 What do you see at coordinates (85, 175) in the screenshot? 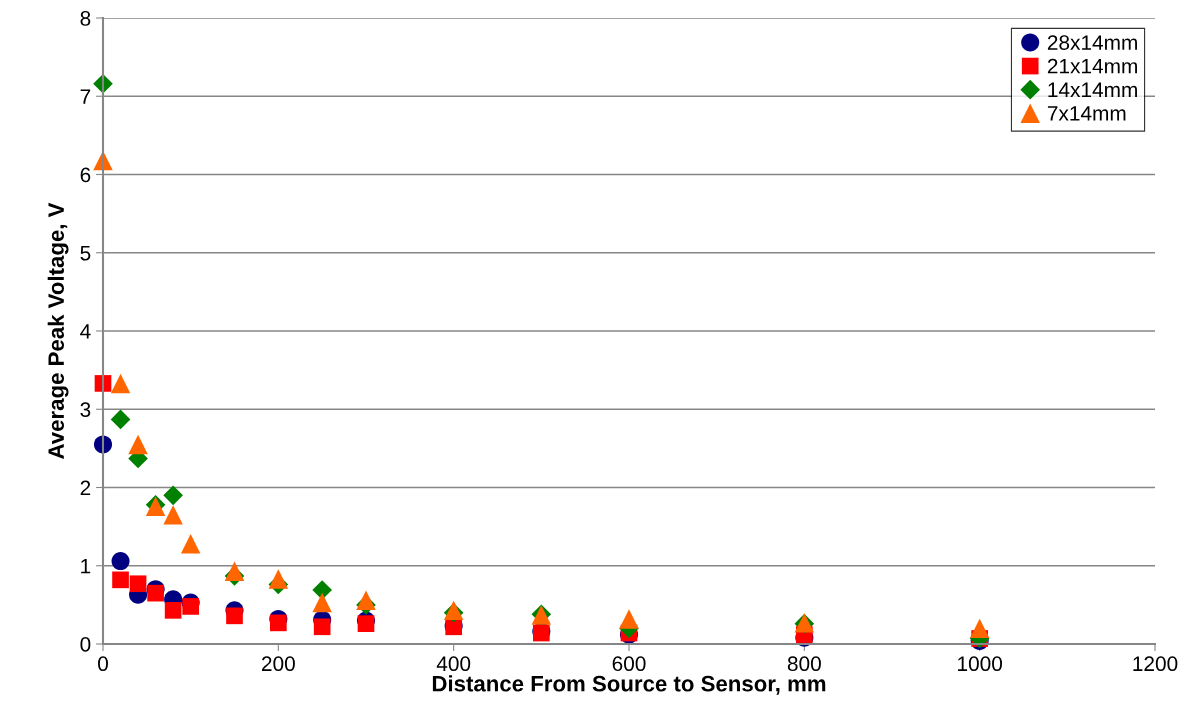
I see `y-tick-label: 6` at bounding box center [85, 175].